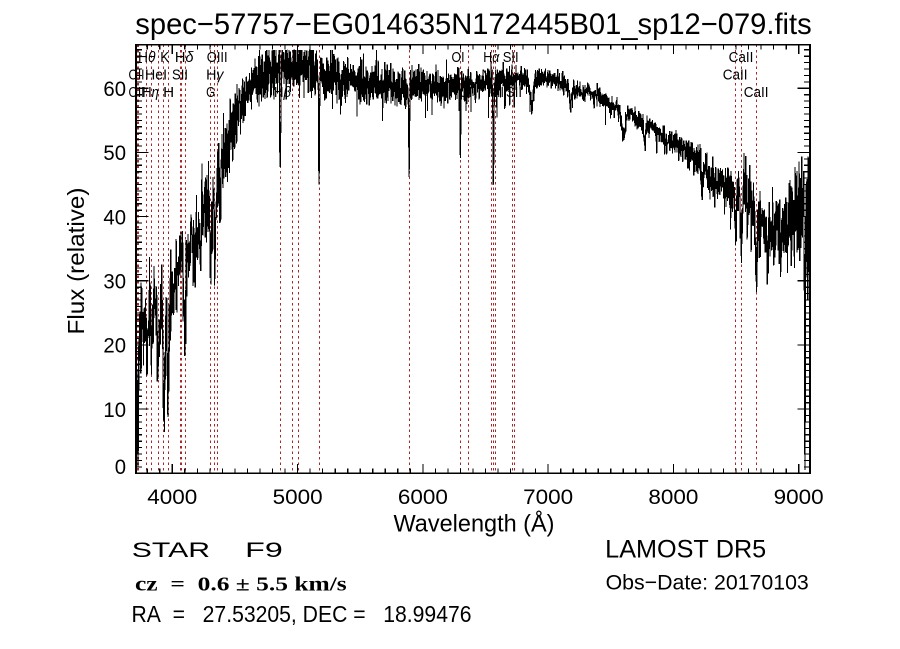  What do you see at coordinates (114, 89) in the screenshot?
I see `svg-text: 60` at bounding box center [114, 89].